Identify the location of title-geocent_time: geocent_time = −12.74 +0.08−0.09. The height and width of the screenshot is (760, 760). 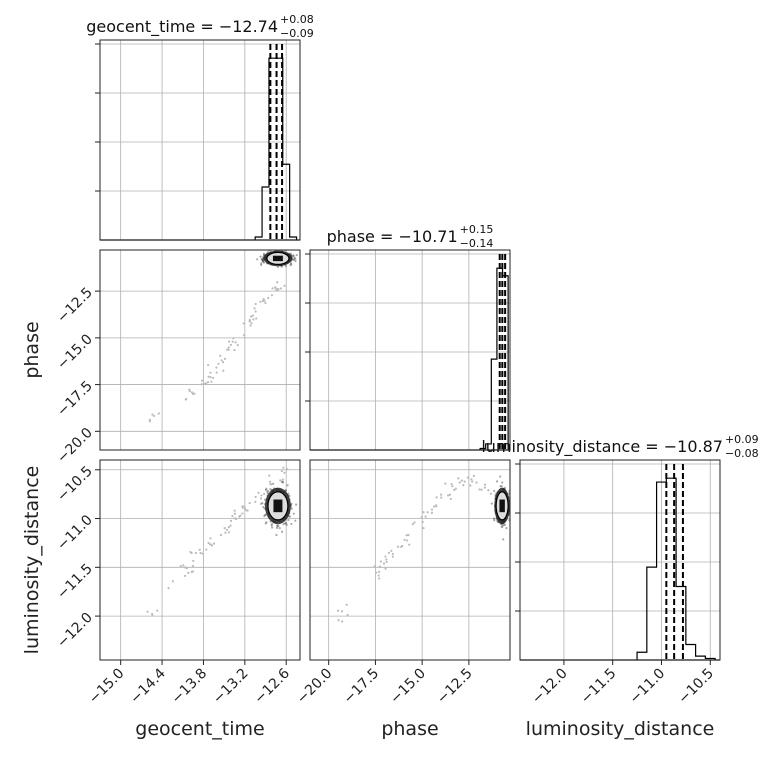
(200, 26).